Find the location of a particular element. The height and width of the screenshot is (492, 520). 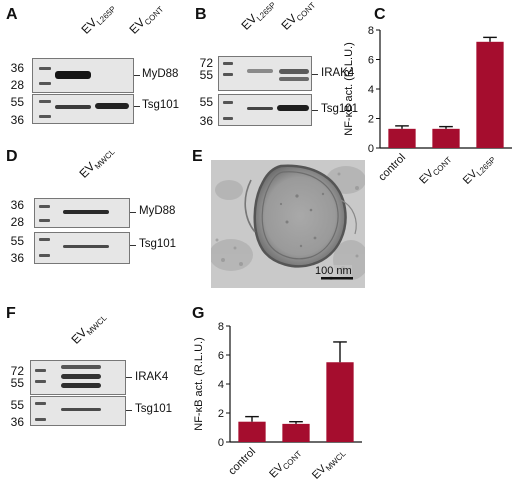

blot-a-myd88 is located at coordinates (83, 75).